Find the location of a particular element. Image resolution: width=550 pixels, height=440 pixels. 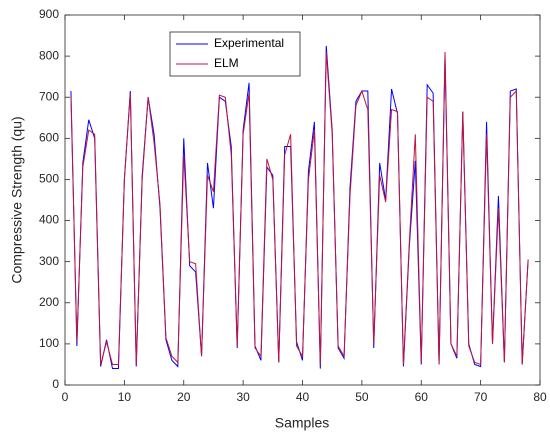

x-tick-label: 40 is located at coordinates (303, 397).